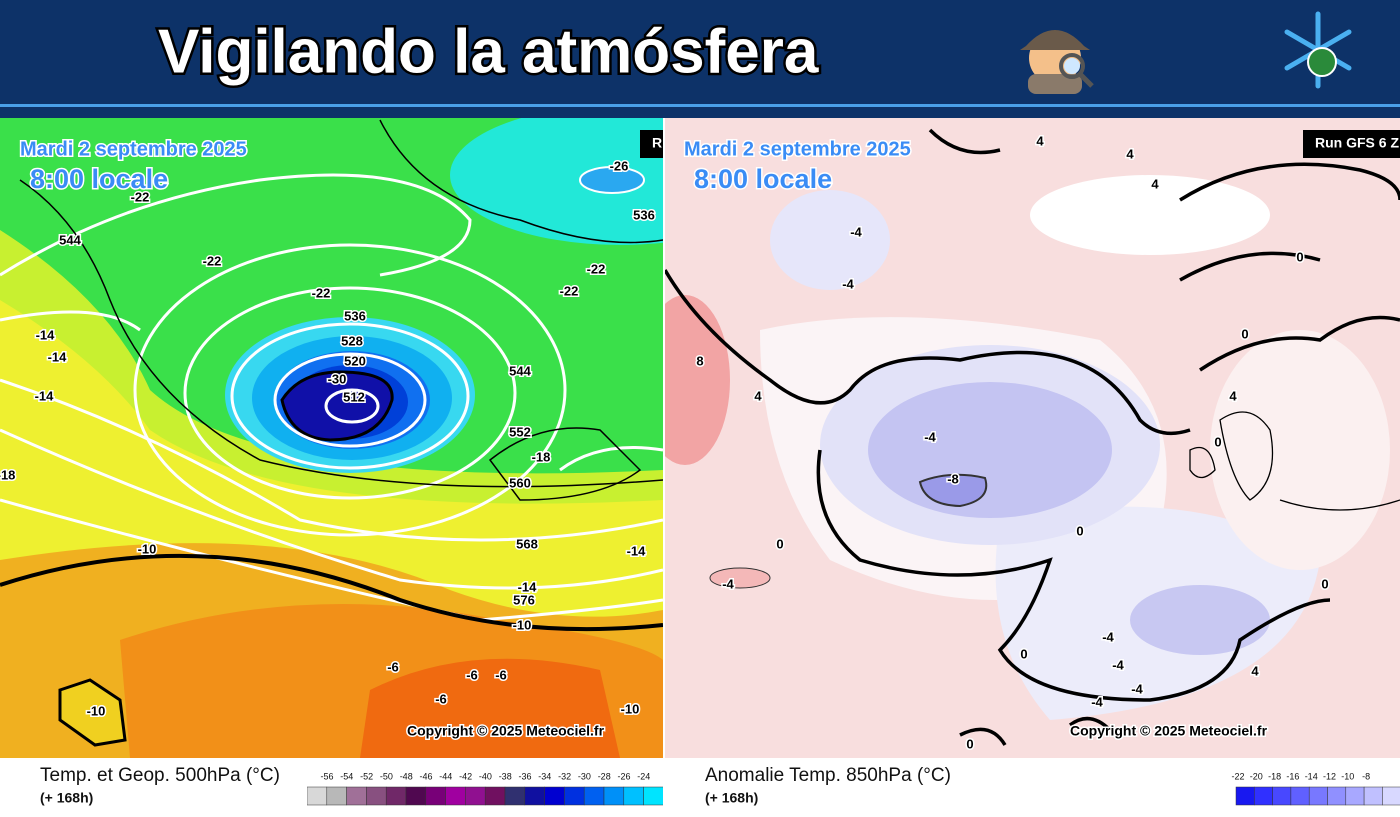  I want to click on contour-label: -30, so click(337, 378).